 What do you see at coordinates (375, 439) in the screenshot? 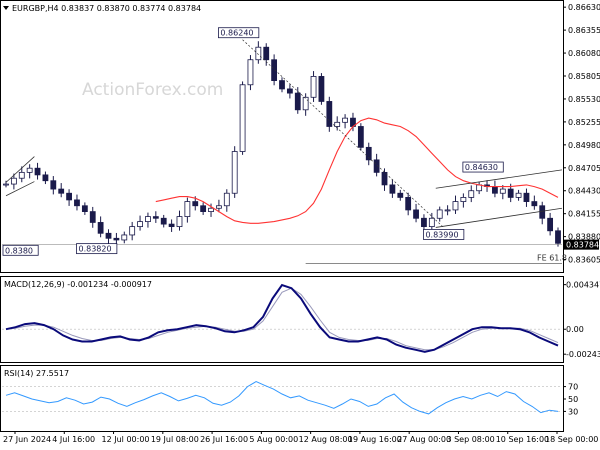
I see `date-tick-label: 19 Aug 16:00` at bounding box center [375, 439].